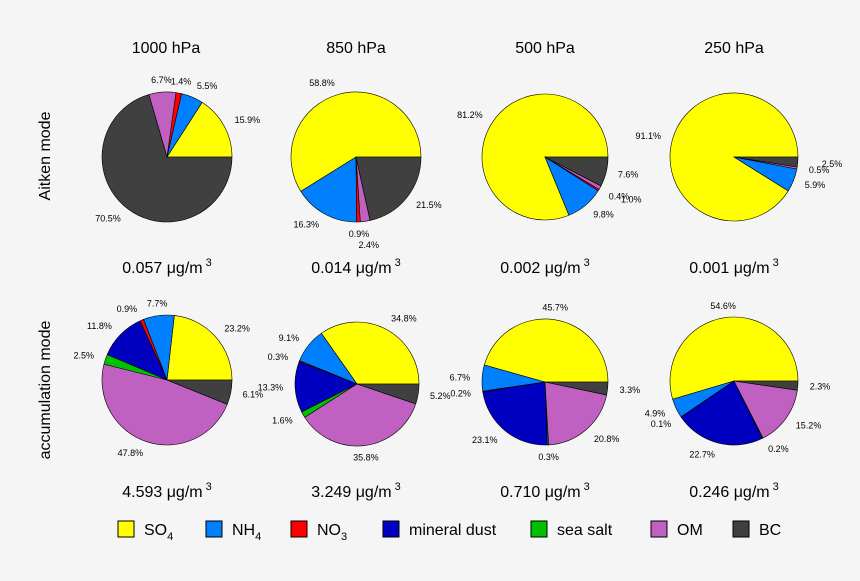 This screenshot has height=581, width=860. What do you see at coordinates (429, 205) in the screenshot?
I see `slice-label-bc: 21.5%` at bounding box center [429, 205].